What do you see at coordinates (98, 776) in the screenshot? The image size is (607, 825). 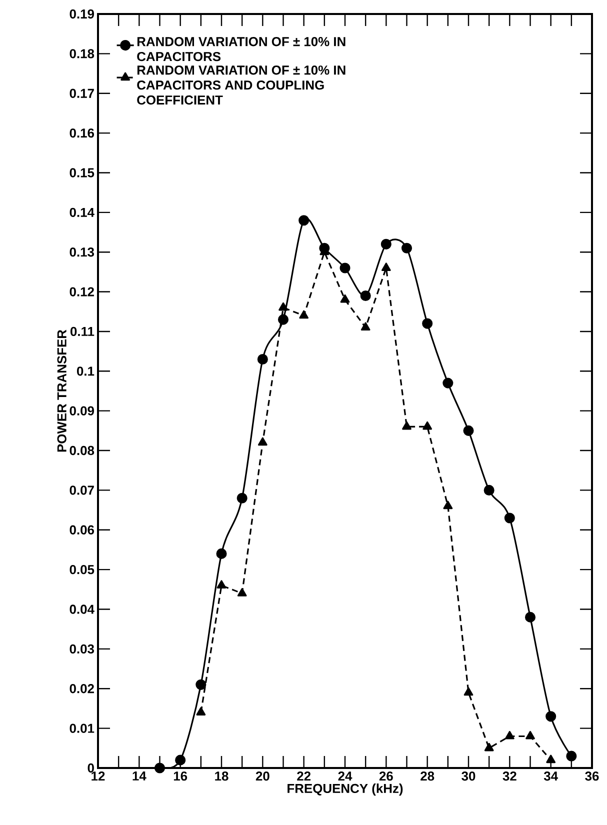 I see `x-tick-label: 12` at bounding box center [98, 776].